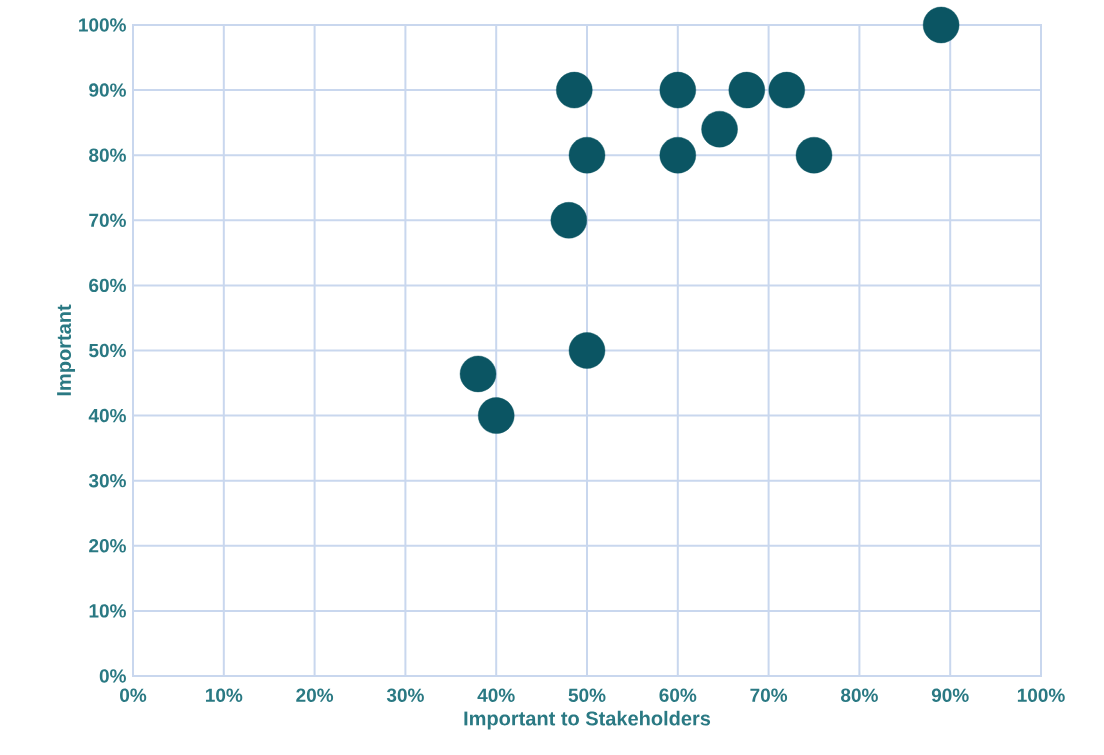  What do you see at coordinates (112, 676) in the screenshot?
I see `y-tick-label: 0%` at bounding box center [112, 676].